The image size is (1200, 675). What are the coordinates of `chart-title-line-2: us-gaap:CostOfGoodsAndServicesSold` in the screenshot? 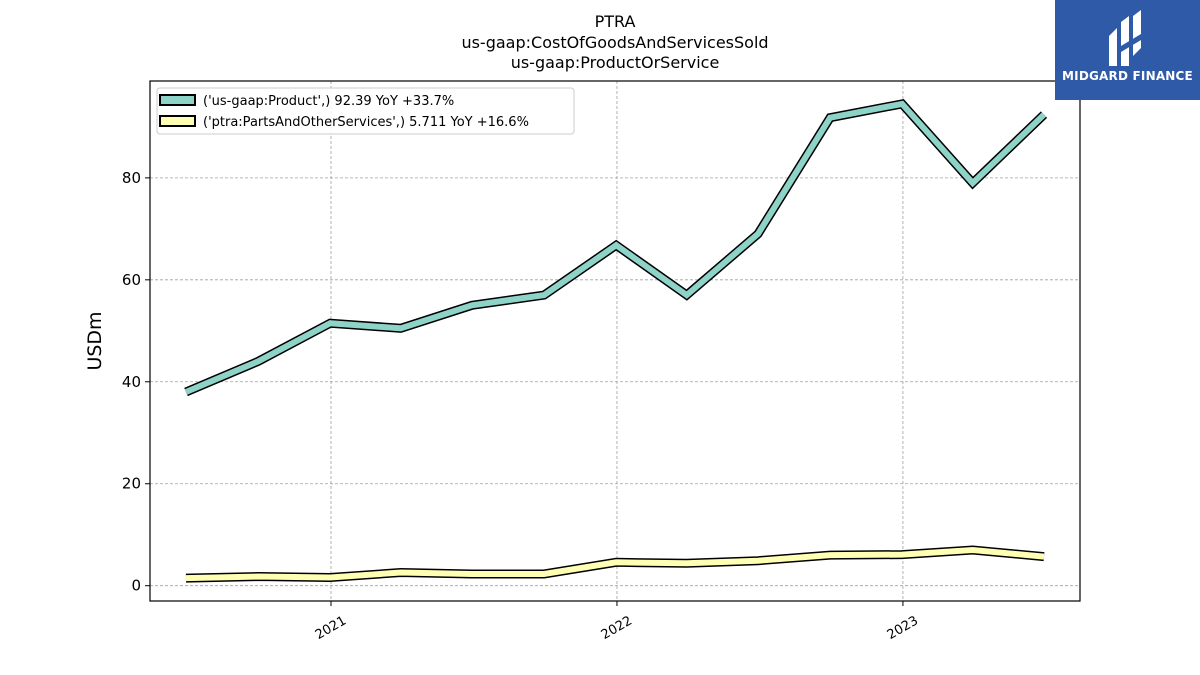 It's located at (614, 42).